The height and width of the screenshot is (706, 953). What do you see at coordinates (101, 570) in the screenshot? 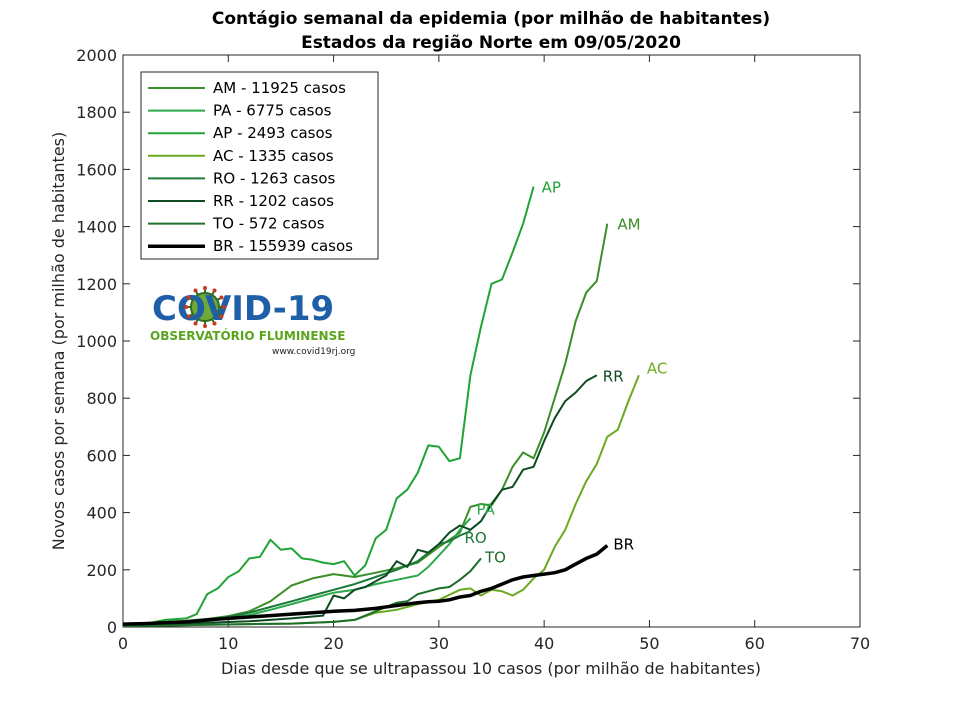
I see `y-tick-label: 200` at bounding box center [101, 570].